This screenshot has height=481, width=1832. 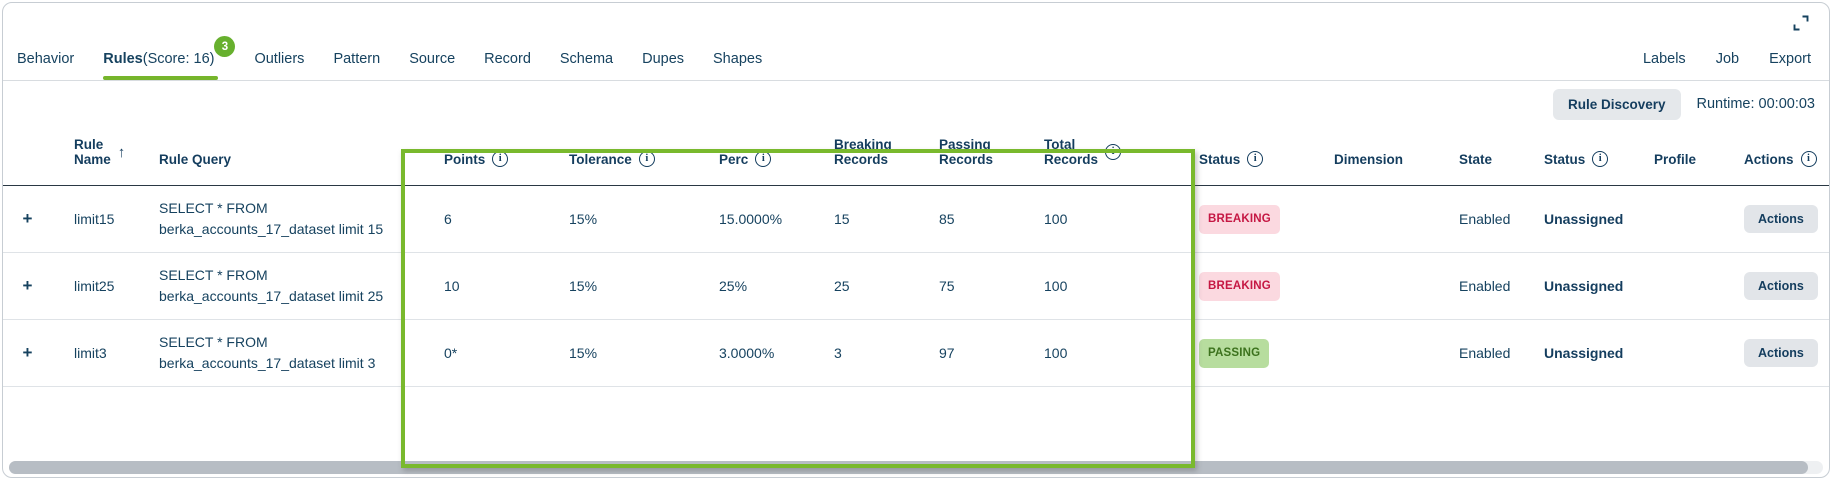 I want to click on tab-label: Source, so click(x=432, y=58).